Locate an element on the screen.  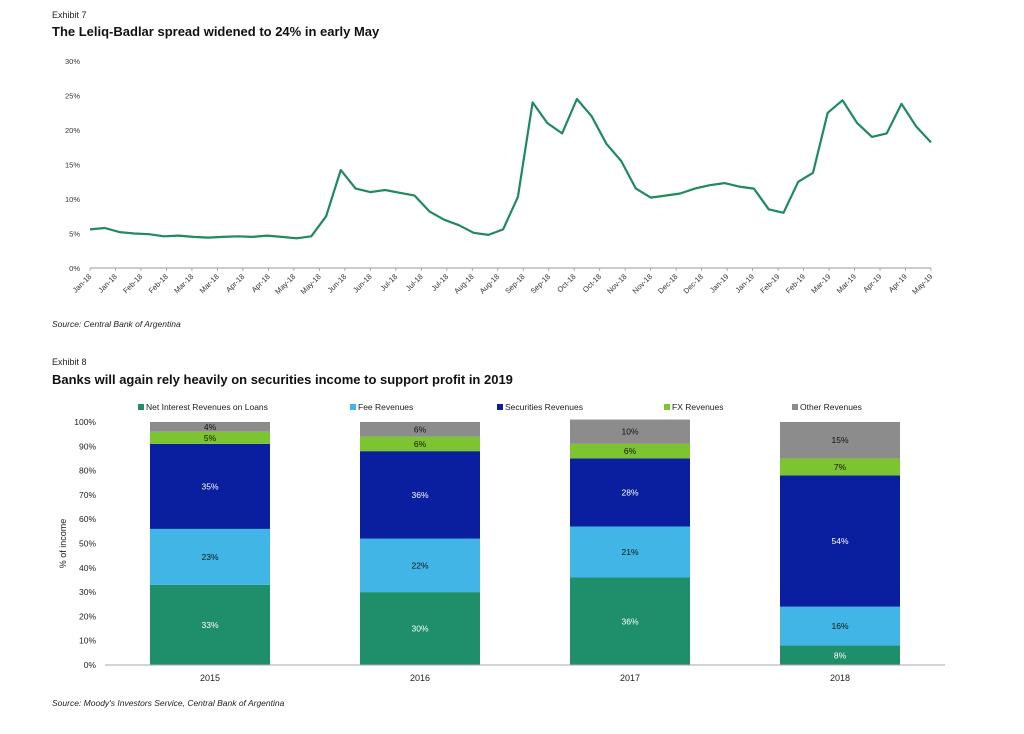
bar-y-tick-label: 20% is located at coordinates (87, 616).